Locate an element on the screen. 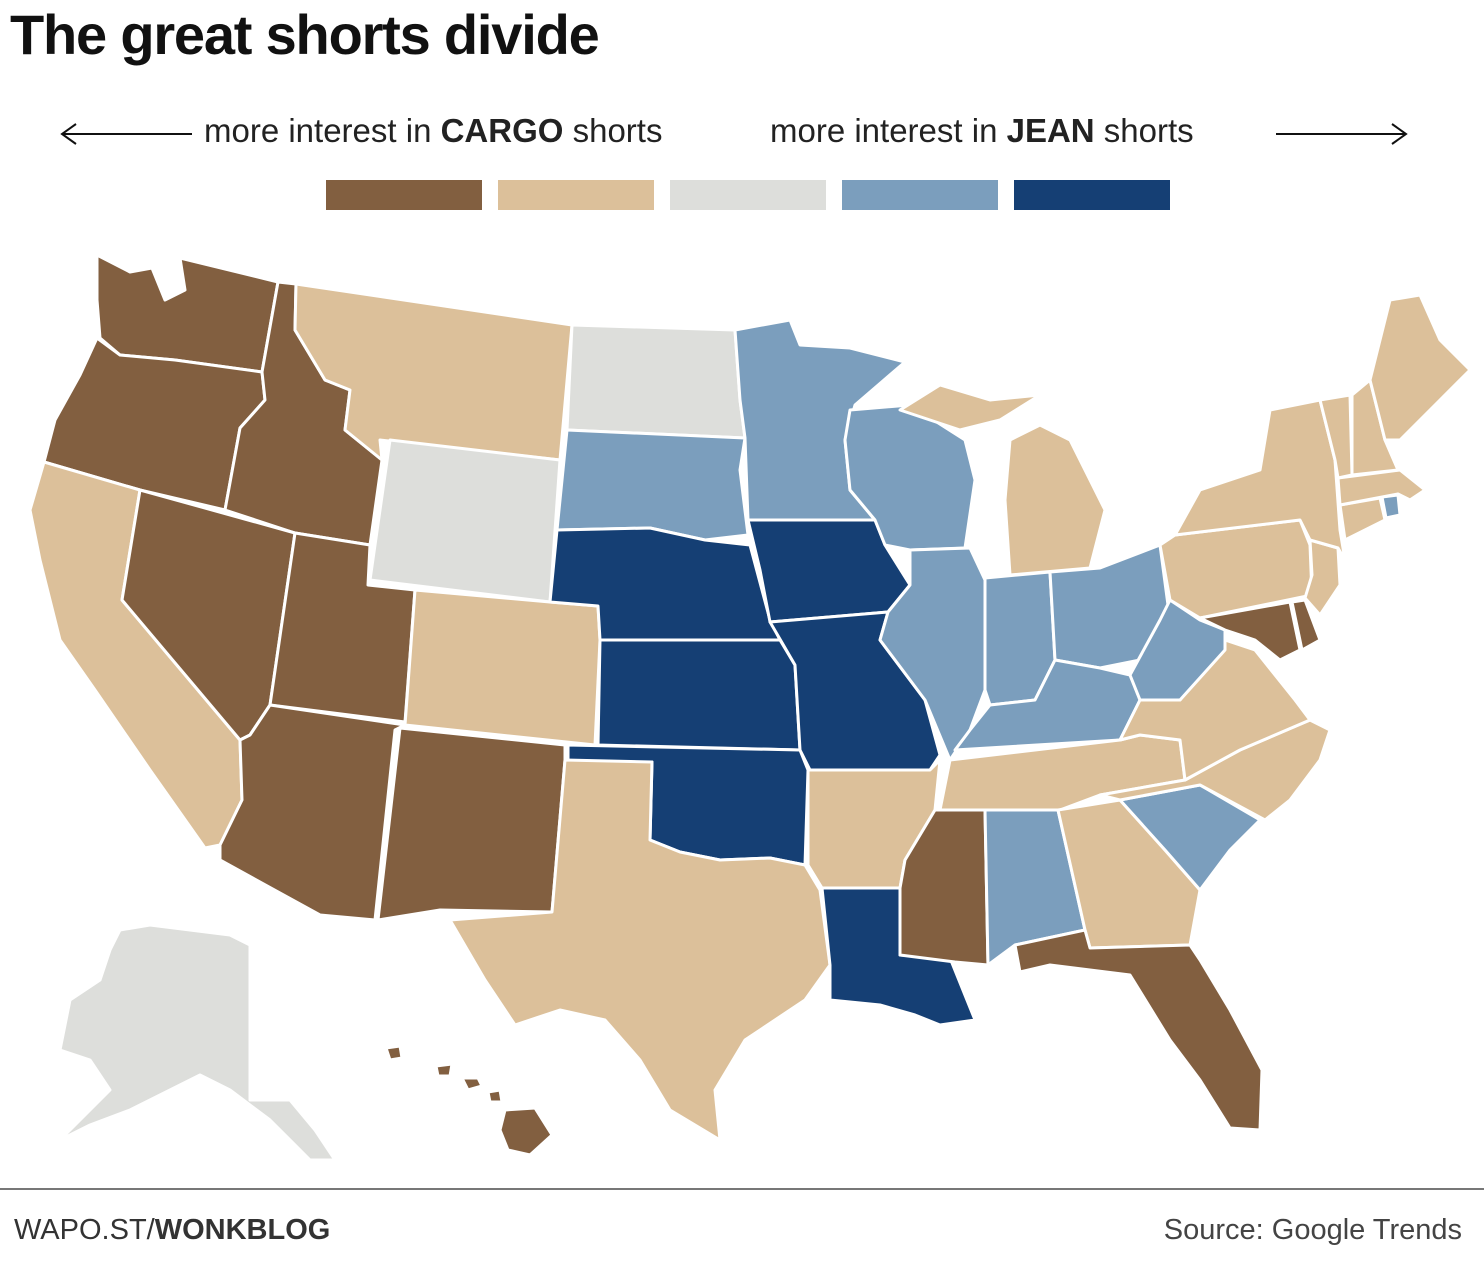 The width and height of the screenshot is (1484, 1280). swatch-jean-strong is located at coordinates (1092, 195).